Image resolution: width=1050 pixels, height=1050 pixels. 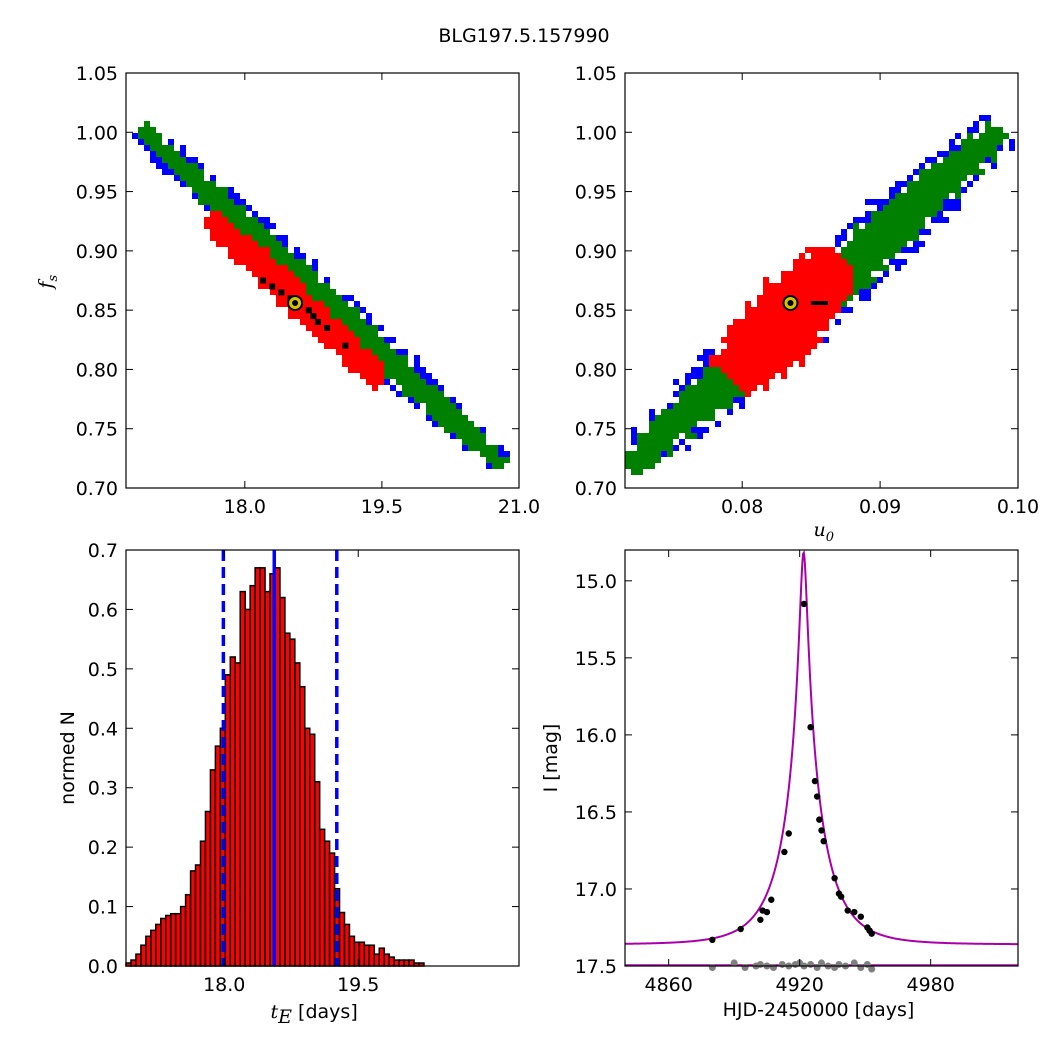 What do you see at coordinates (821, 830) in the screenshot?
I see `p4-data-point` at bounding box center [821, 830].